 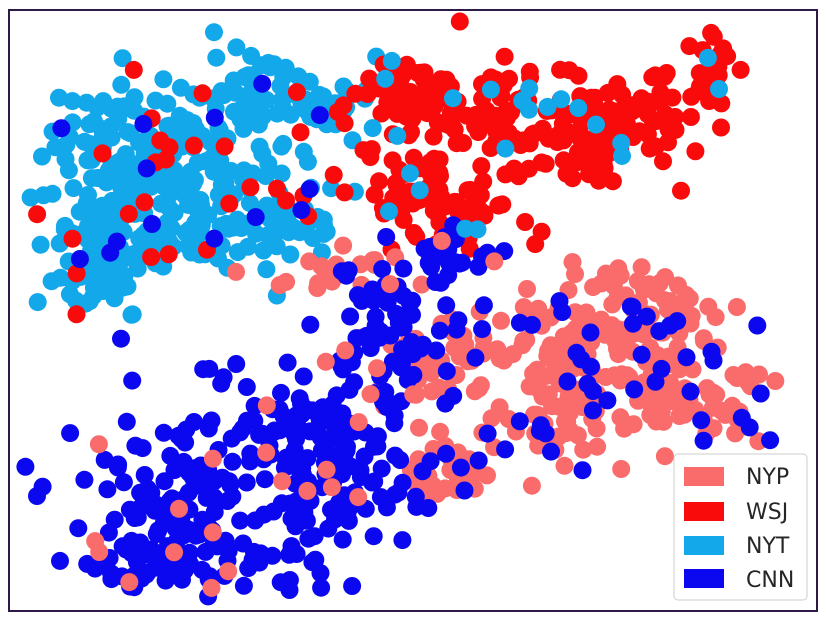 What do you see at coordinates (767, 477) in the screenshot?
I see `legend-label-nyp: NYP` at bounding box center [767, 477].